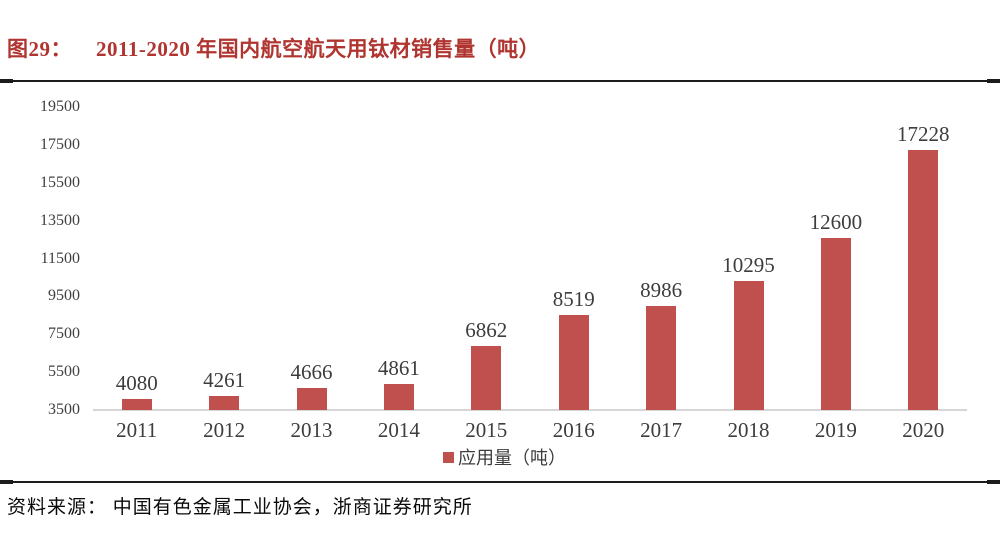 This screenshot has height=538, width=1000. I want to click on footer-divider-line, so click(500, 482).